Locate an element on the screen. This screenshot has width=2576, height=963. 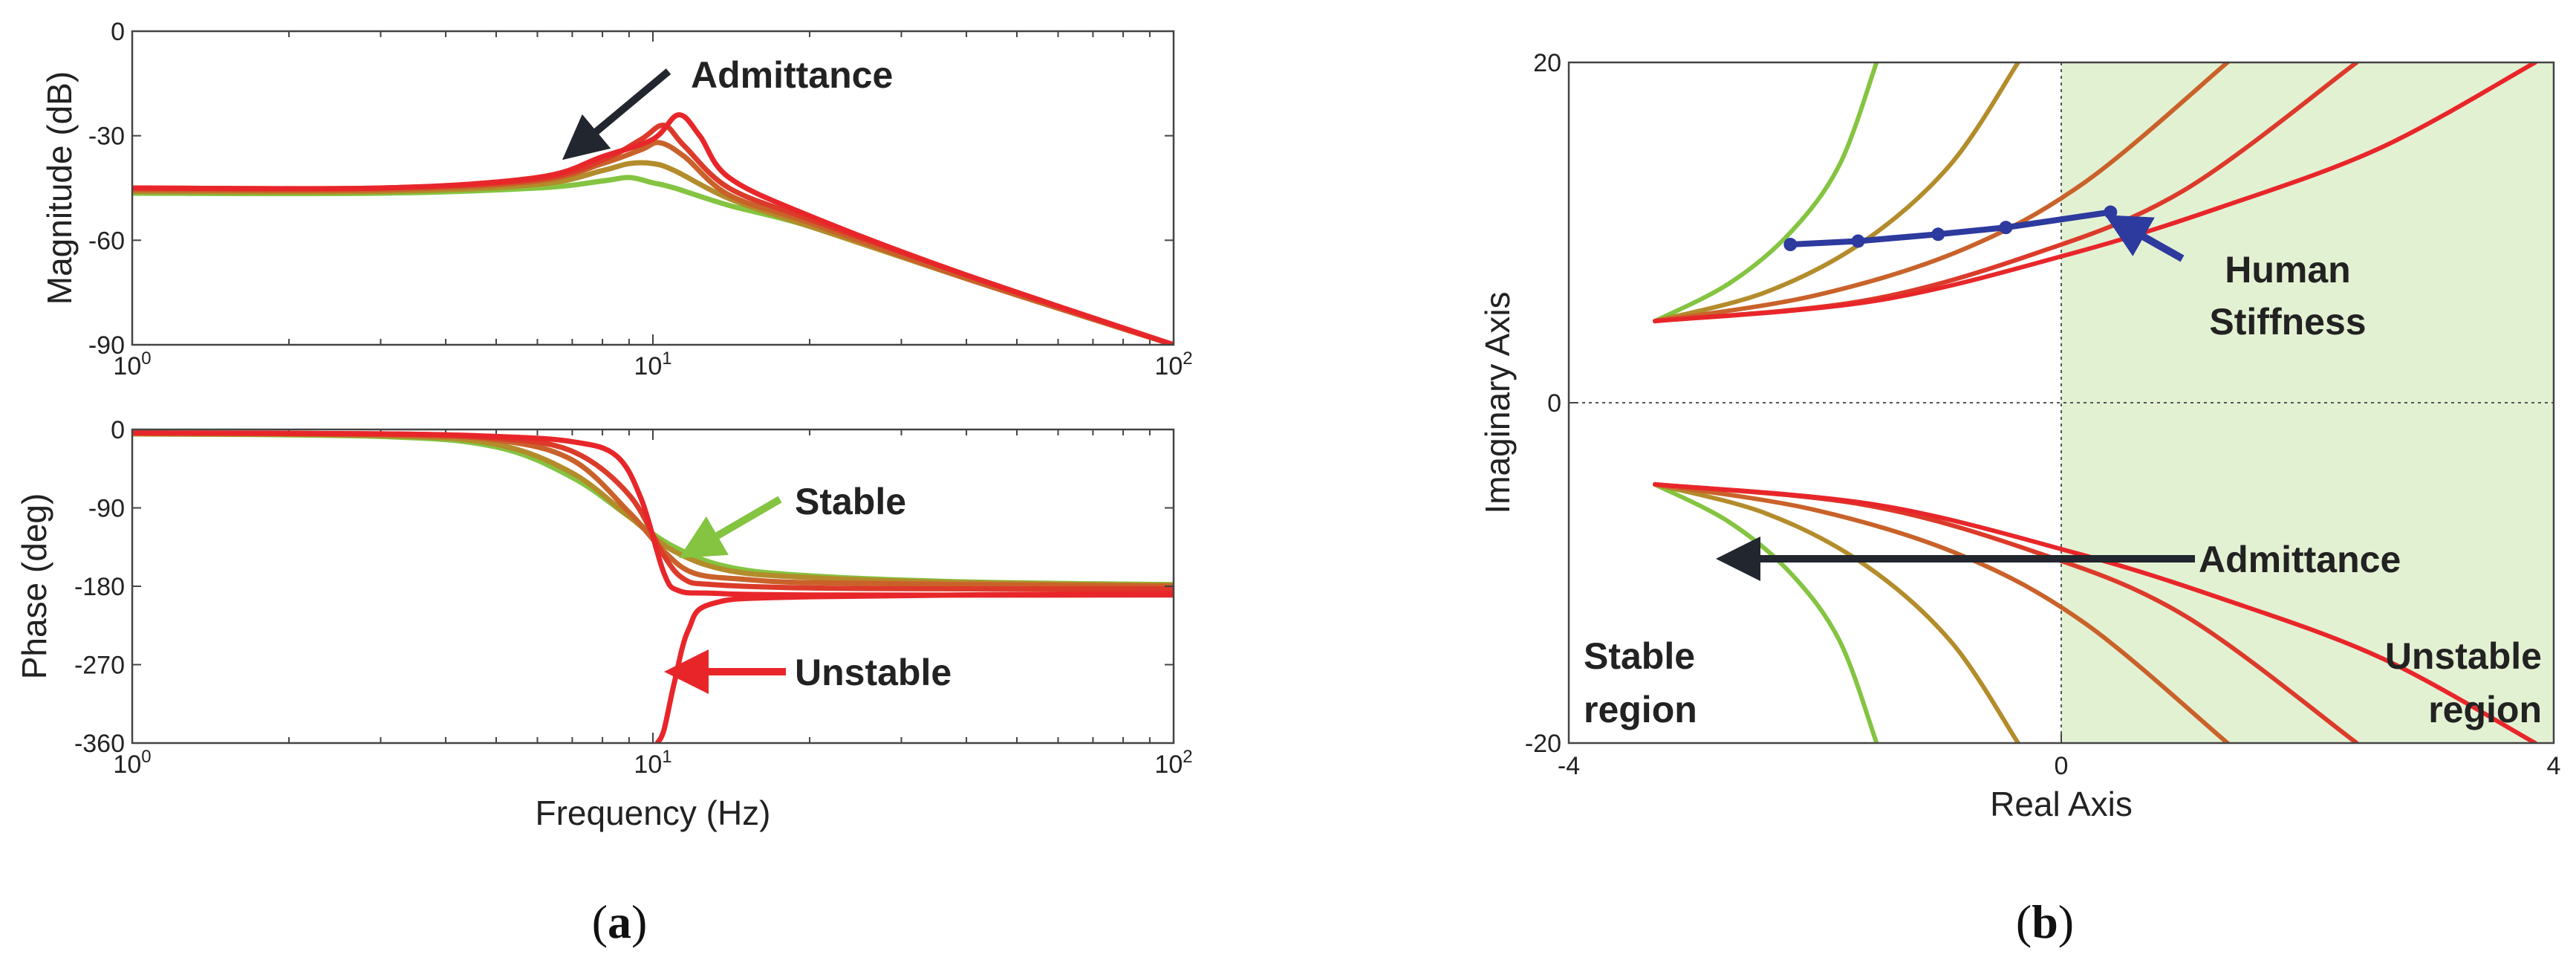
phase-ylabel: Phase (deg) is located at coordinates (34, 586).